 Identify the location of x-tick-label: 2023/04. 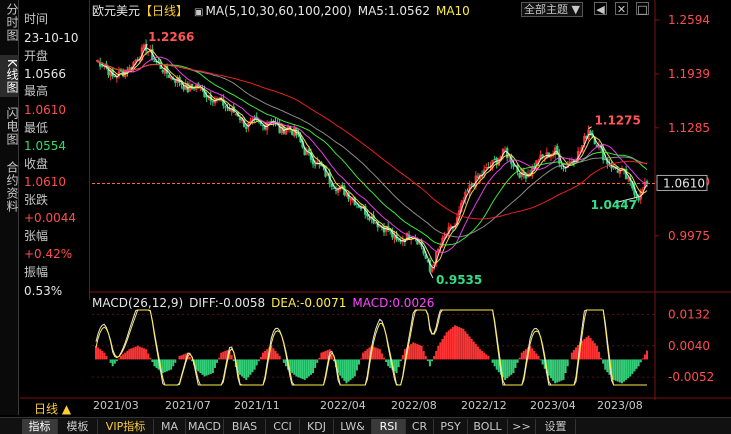
(553, 405).